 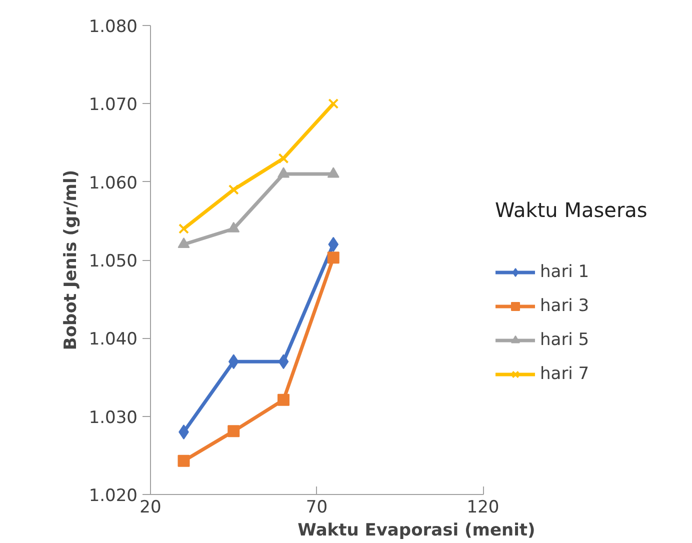 What do you see at coordinates (565, 306) in the screenshot?
I see `legend-label: hari 3` at bounding box center [565, 306].